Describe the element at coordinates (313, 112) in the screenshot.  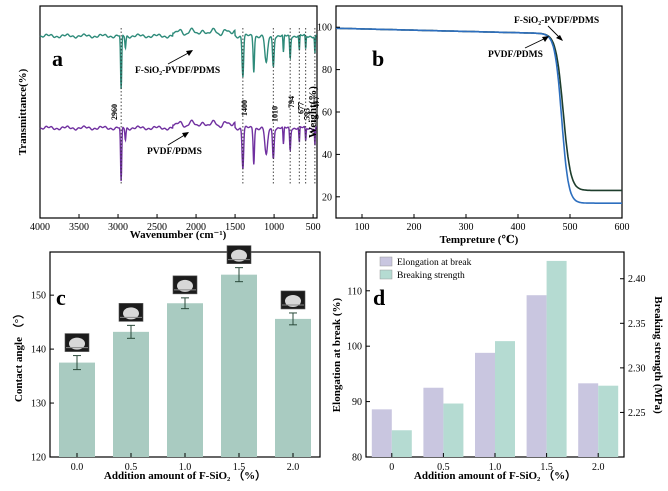
I see `panel-b-ylabel: Weight(%)` at that location.